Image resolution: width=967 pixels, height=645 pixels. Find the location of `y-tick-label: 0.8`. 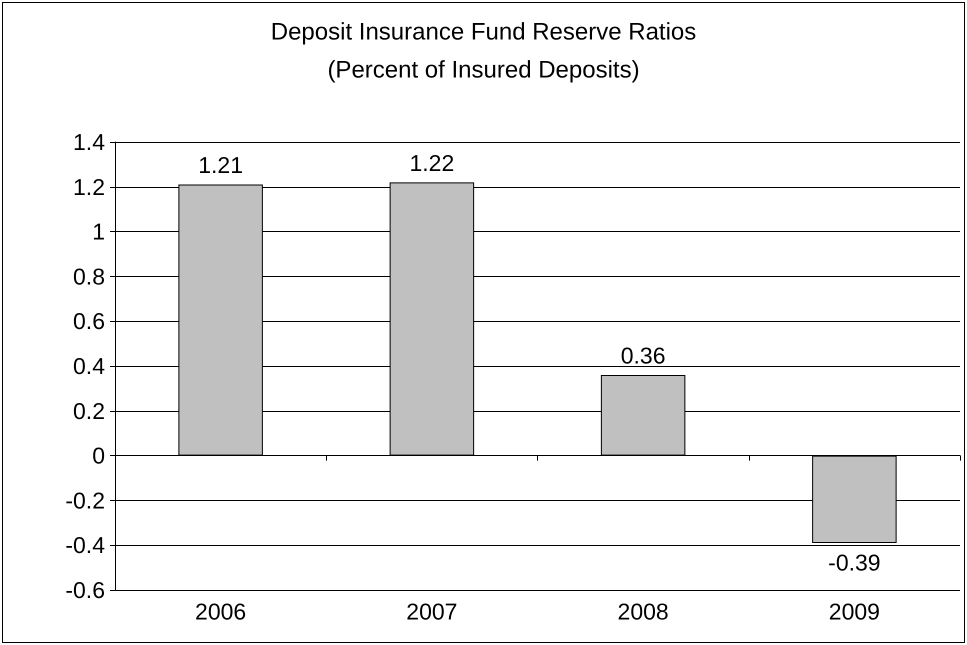

y-tick-label: 0.8 is located at coordinates (89, 276).